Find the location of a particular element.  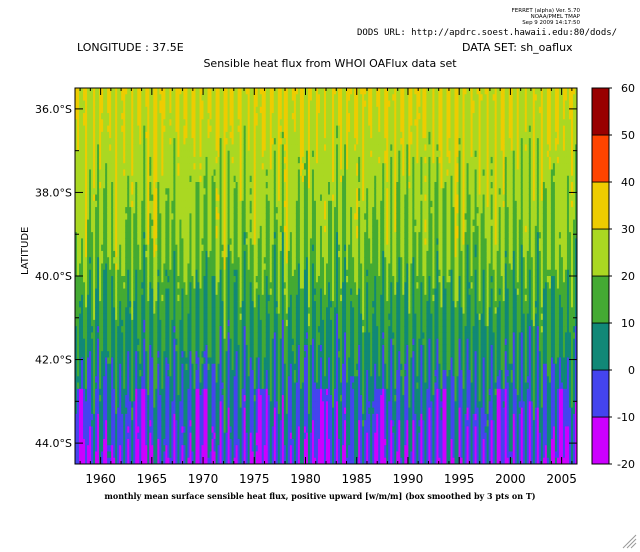

plot-datetime: Sep 9 2009 14:17:50 is located at coordinates (551, 23).